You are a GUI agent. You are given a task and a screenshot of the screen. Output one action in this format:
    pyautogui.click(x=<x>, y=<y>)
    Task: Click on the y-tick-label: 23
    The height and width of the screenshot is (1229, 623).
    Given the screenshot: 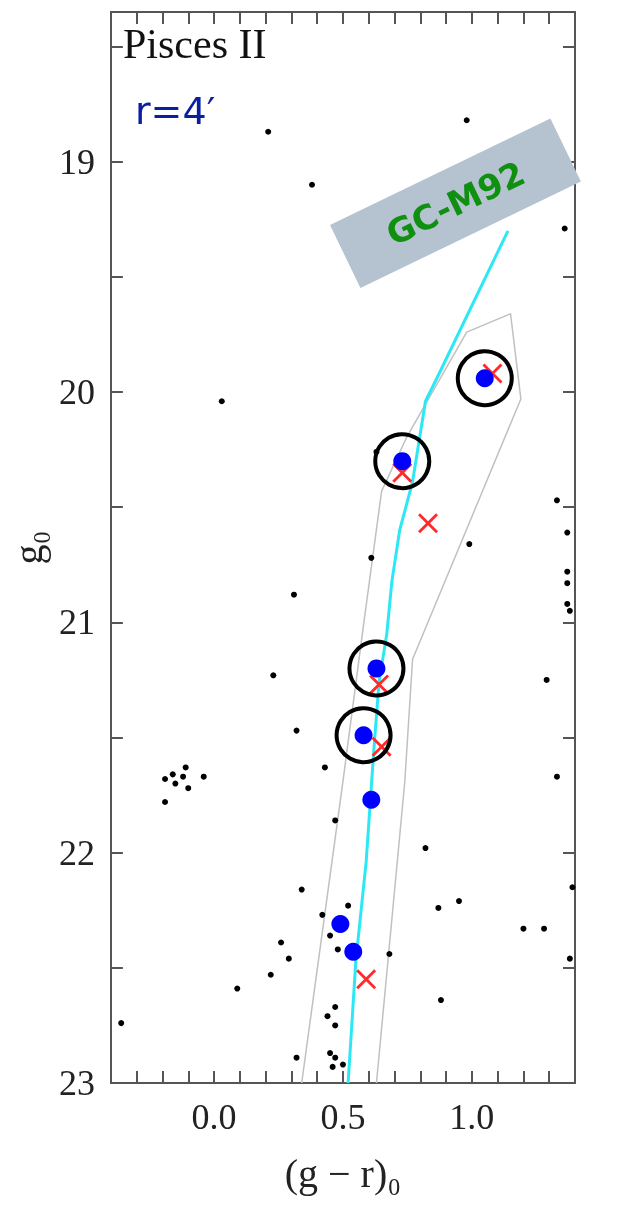 What is the action you would take?
    pyautogui.click(x=76, y=1083)
    